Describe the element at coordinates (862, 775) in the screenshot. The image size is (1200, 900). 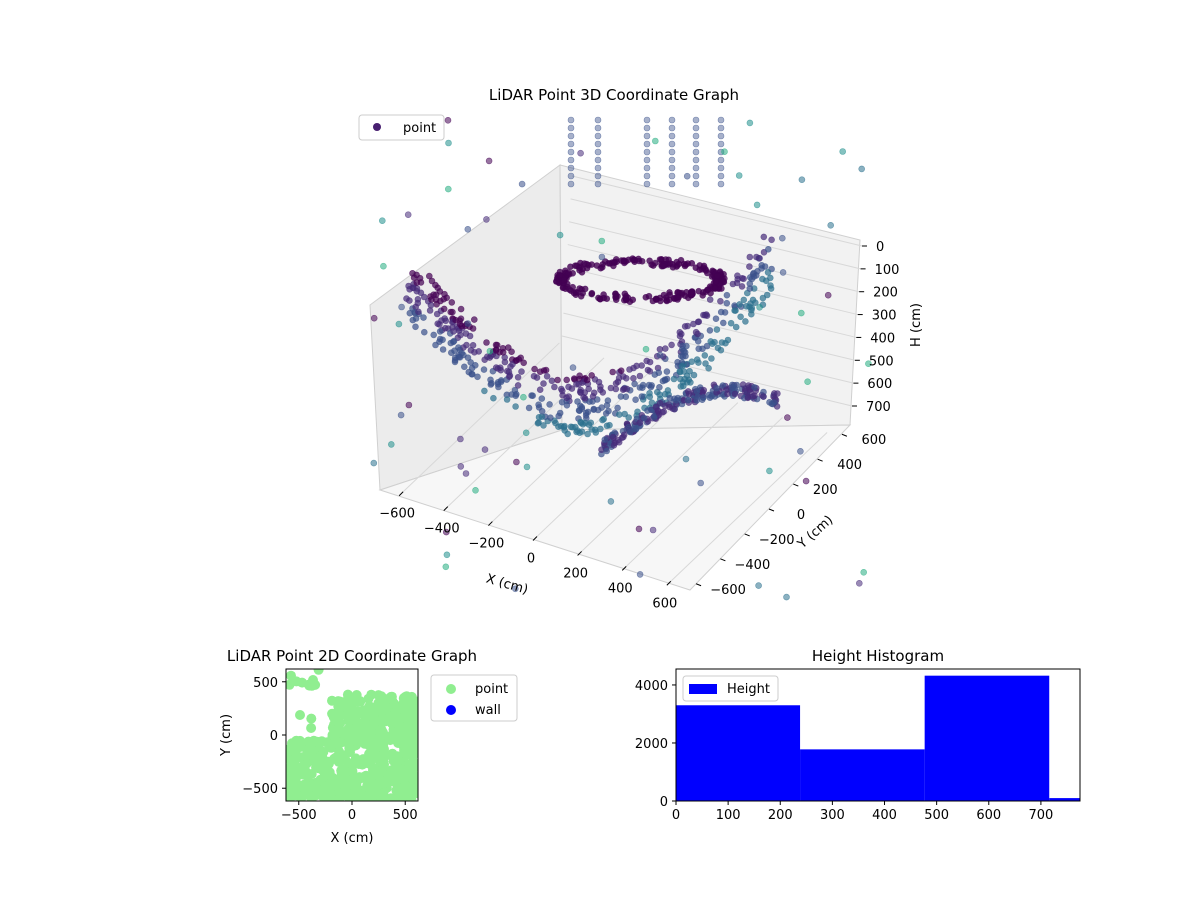
I see `histogram-bar` at that location.